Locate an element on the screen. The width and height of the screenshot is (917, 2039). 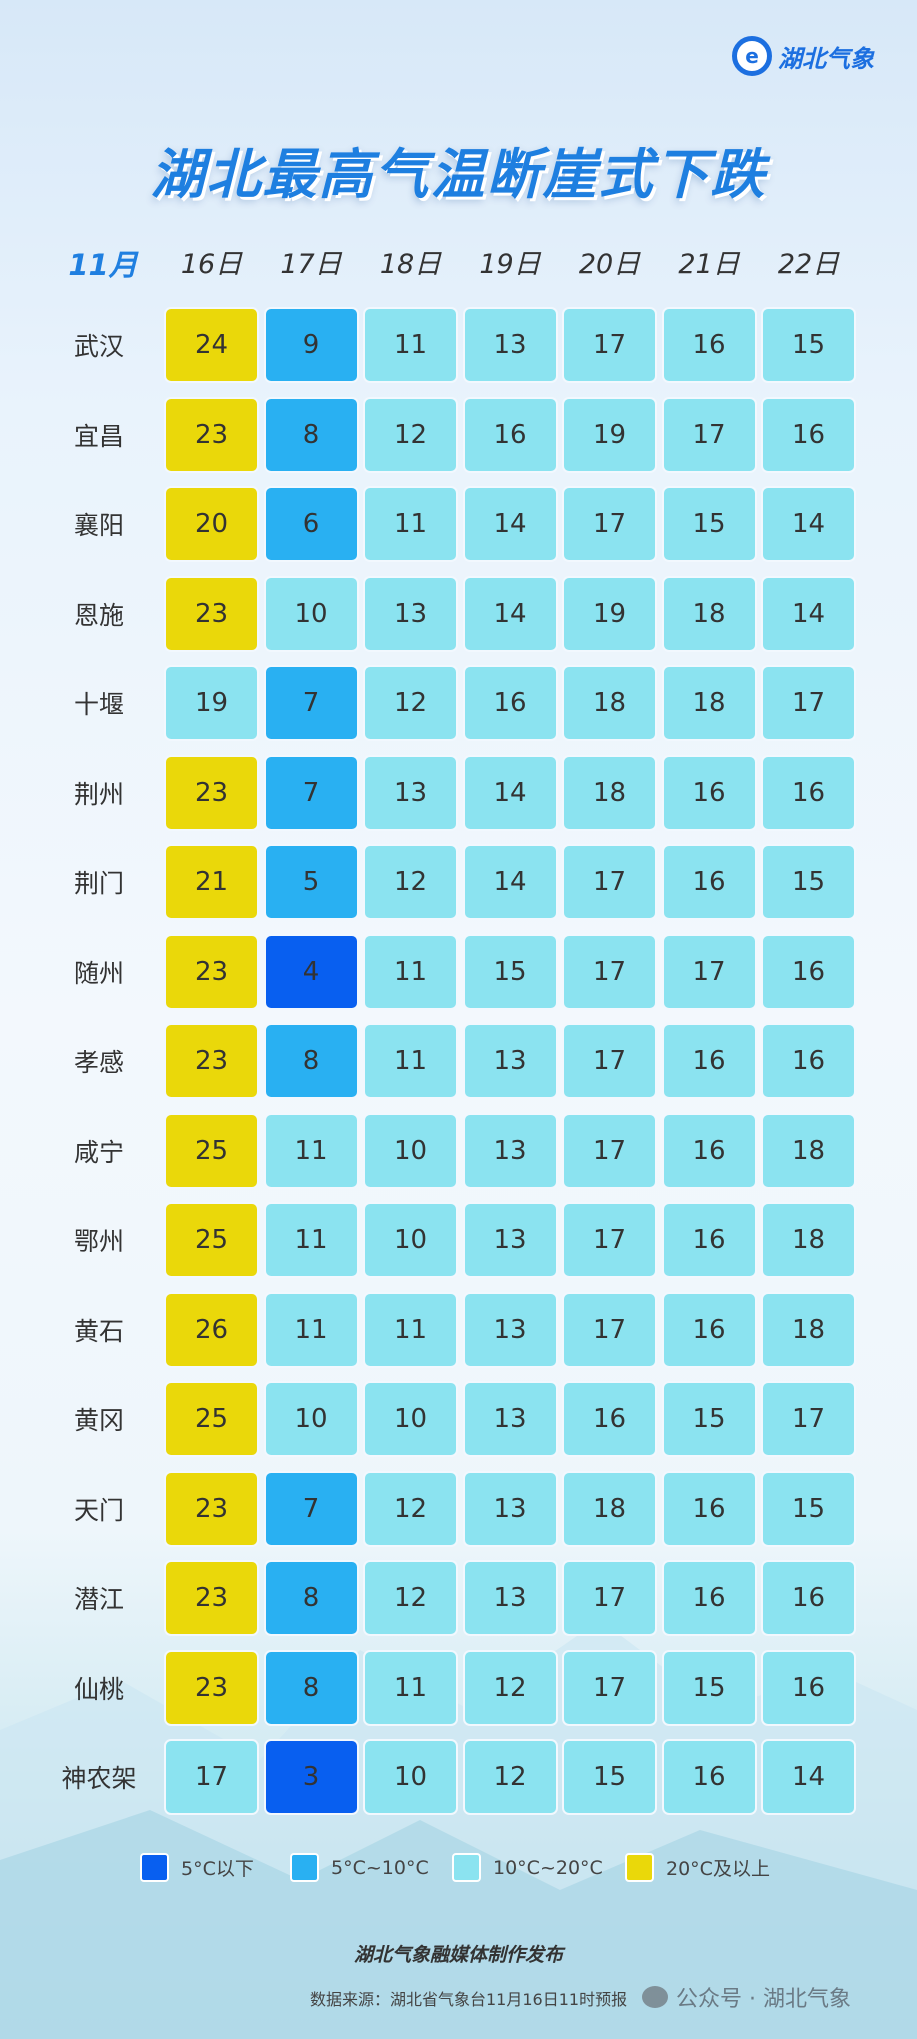
legend-item: 5°C以下 is located at coordinates (197, 1867).